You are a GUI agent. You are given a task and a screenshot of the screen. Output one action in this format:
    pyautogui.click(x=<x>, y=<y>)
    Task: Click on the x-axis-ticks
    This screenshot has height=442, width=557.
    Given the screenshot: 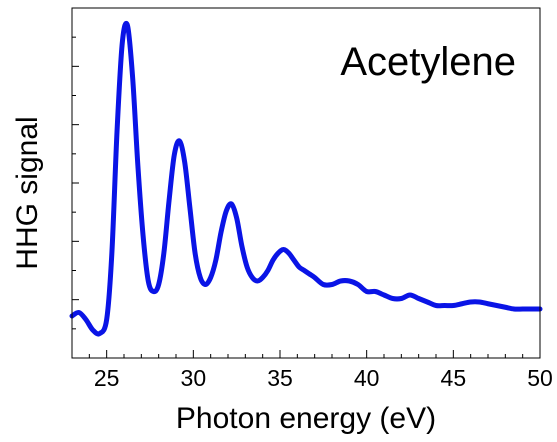 What is the action you would take?
    pyautogui.click(x=306, y=354)
    